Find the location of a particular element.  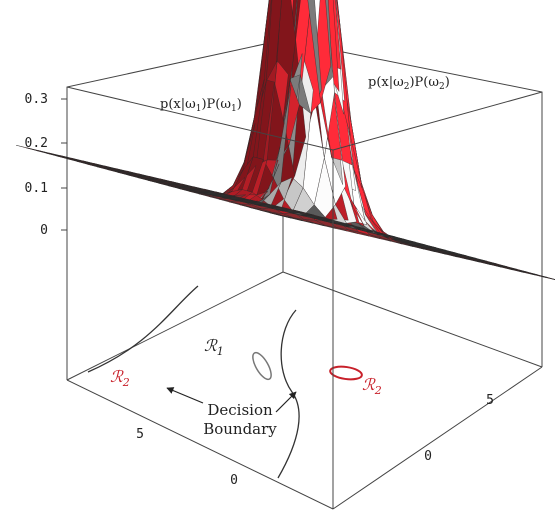

decision-boundary-left is located at coordinates (143, 329).